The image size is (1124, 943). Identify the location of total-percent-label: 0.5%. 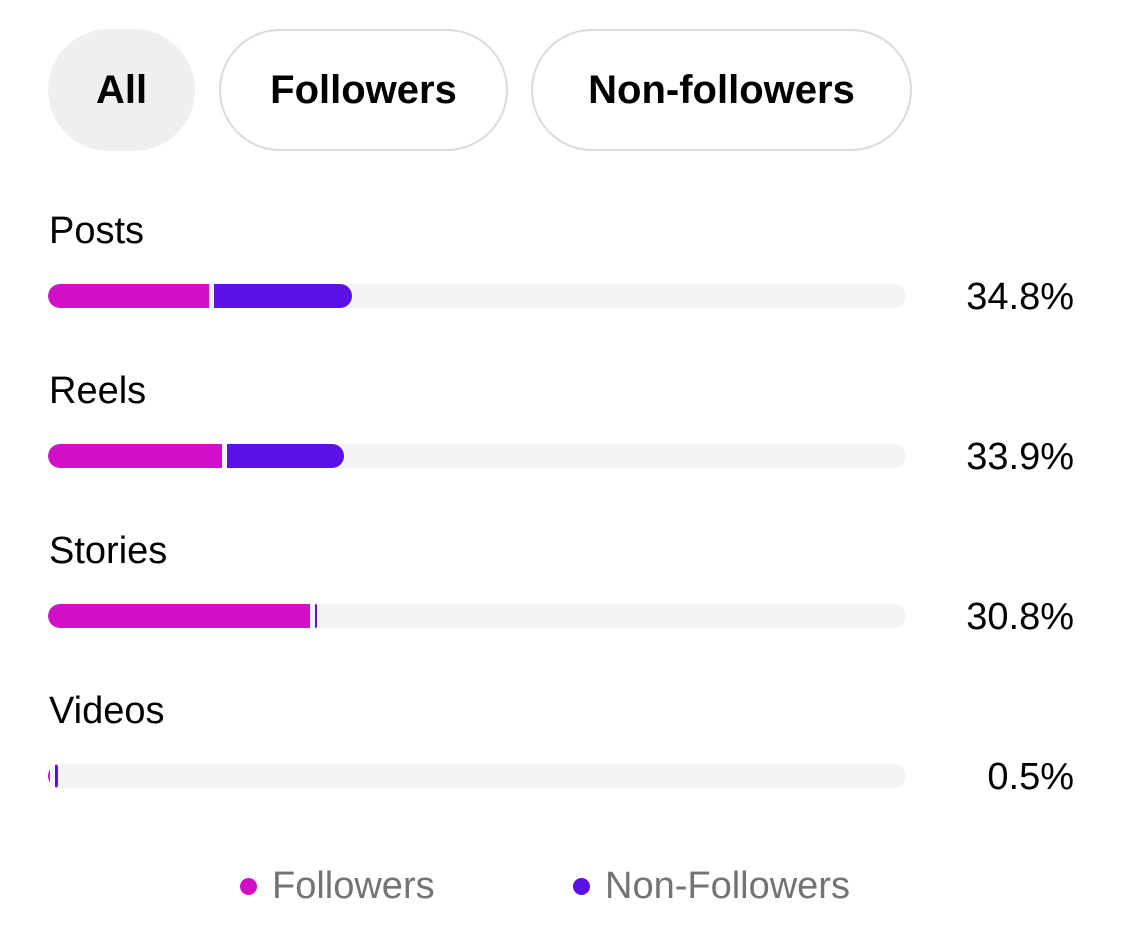
(1030, 777).